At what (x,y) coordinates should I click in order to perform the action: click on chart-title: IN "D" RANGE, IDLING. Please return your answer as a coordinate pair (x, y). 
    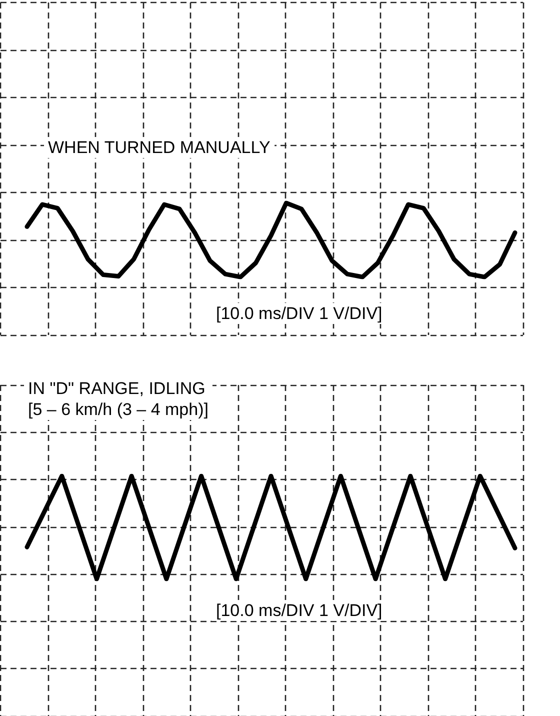
    Looking at the image, I should click on (117, 388).